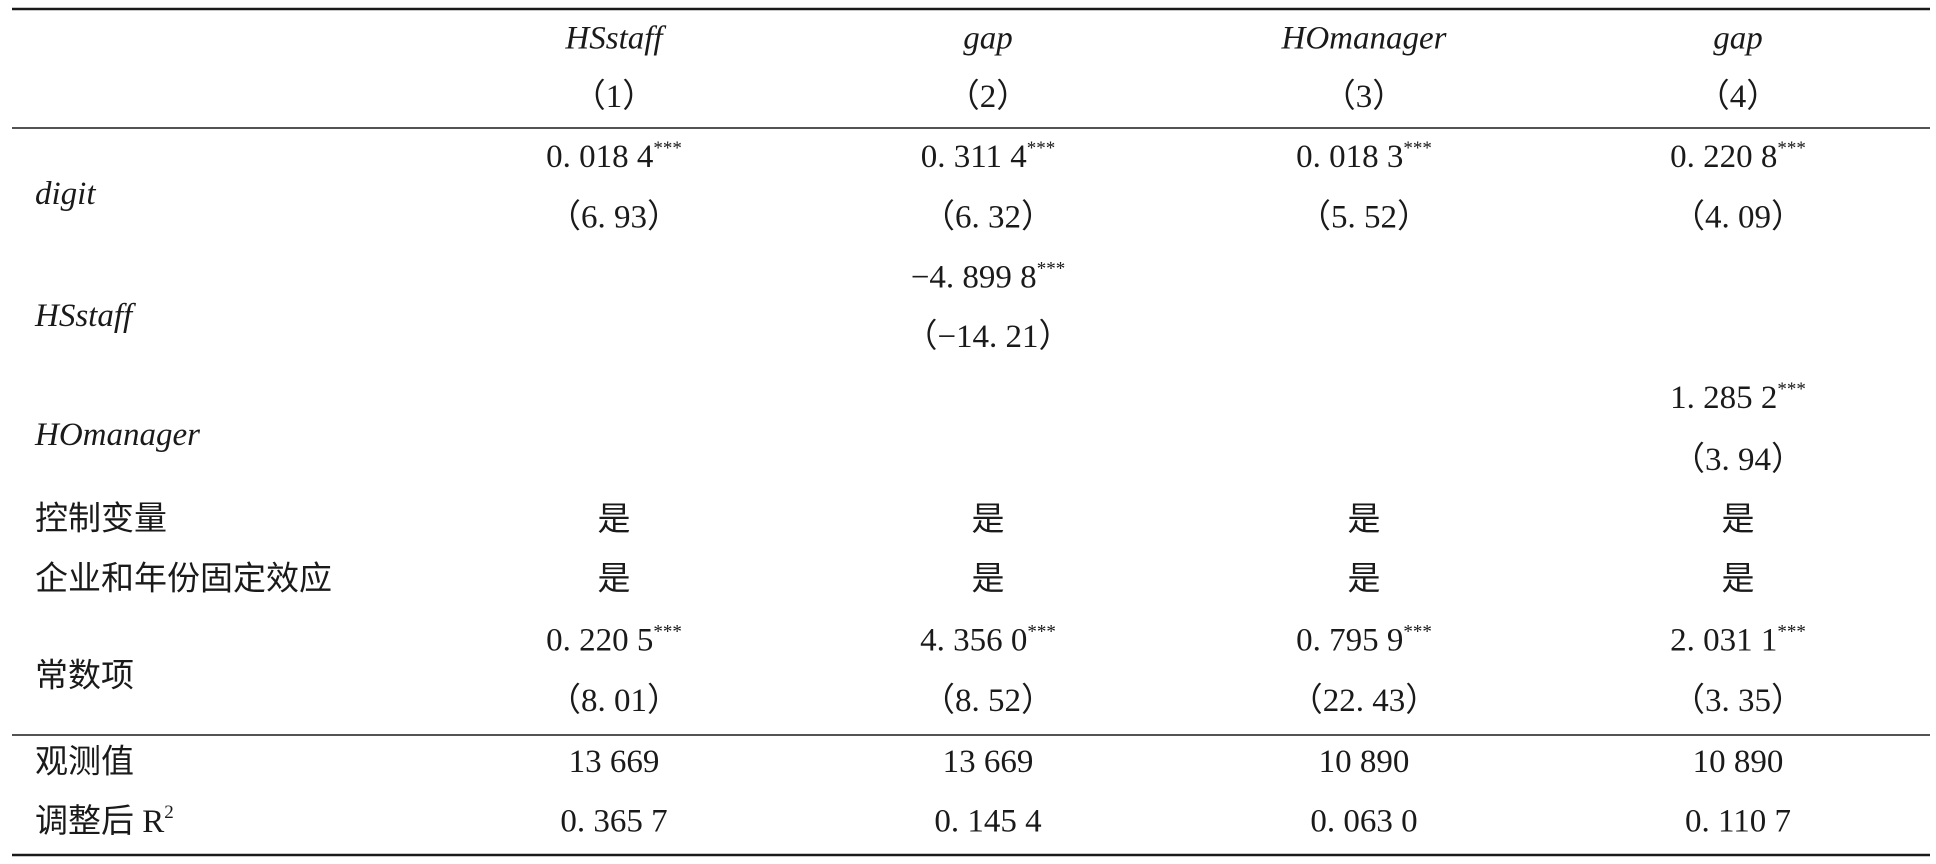 This screenshot has width=1936, height=864. Describe the element at coordinates (614, 218) in the screenshot. I see `t-statistic: （6. 93）` at that location.